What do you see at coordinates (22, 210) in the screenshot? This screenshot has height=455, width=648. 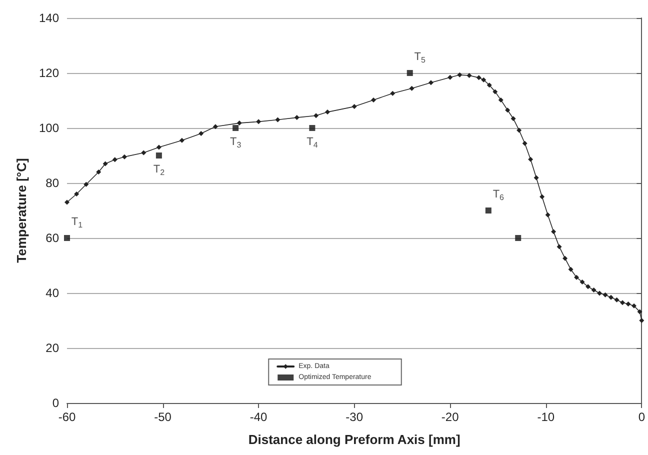 I see `y-axis-title: Temperature [°C]` at bounding box center [22, 210].